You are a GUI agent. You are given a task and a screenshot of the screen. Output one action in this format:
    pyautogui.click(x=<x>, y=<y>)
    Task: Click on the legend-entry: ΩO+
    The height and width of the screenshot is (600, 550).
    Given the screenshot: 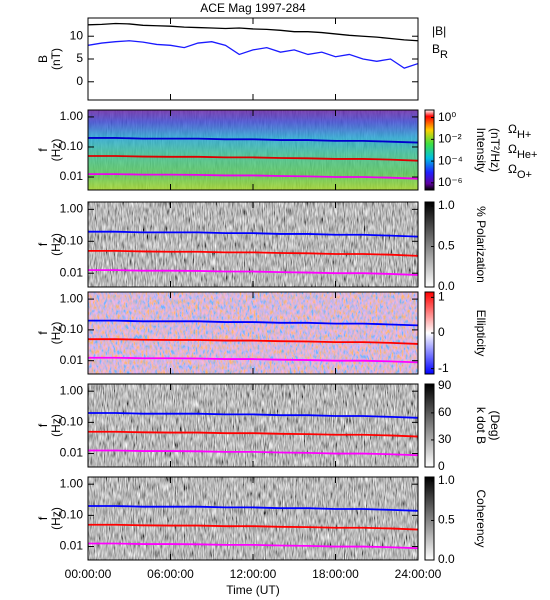 What is the action you would take?
    pyautogui.click(x=520, y=171)
    